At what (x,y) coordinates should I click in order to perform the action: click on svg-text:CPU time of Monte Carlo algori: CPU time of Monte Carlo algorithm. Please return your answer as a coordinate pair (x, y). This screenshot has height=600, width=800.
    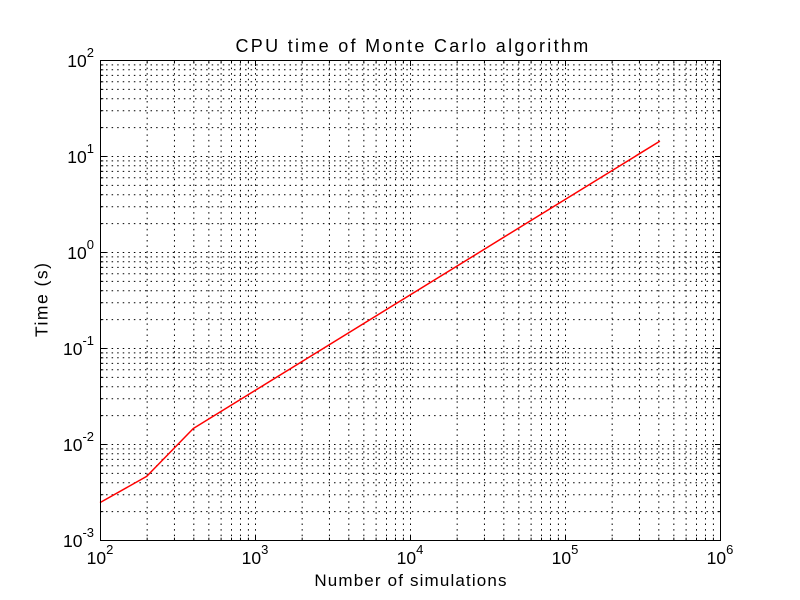
    Looking at the image, I should click on (413, 46).